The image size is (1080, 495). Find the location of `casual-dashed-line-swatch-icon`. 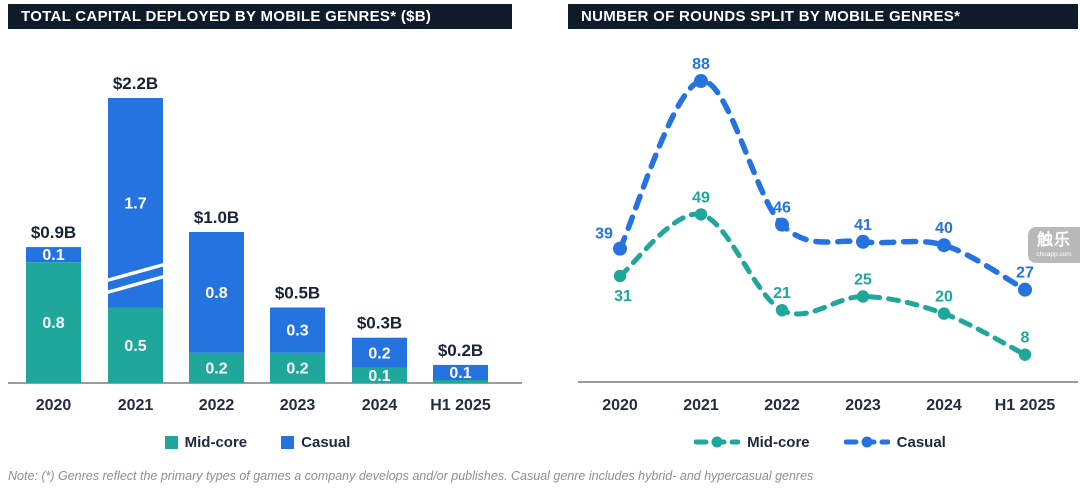

casual-dashed-line-swatch-icon is located at coordinates (866, 442).